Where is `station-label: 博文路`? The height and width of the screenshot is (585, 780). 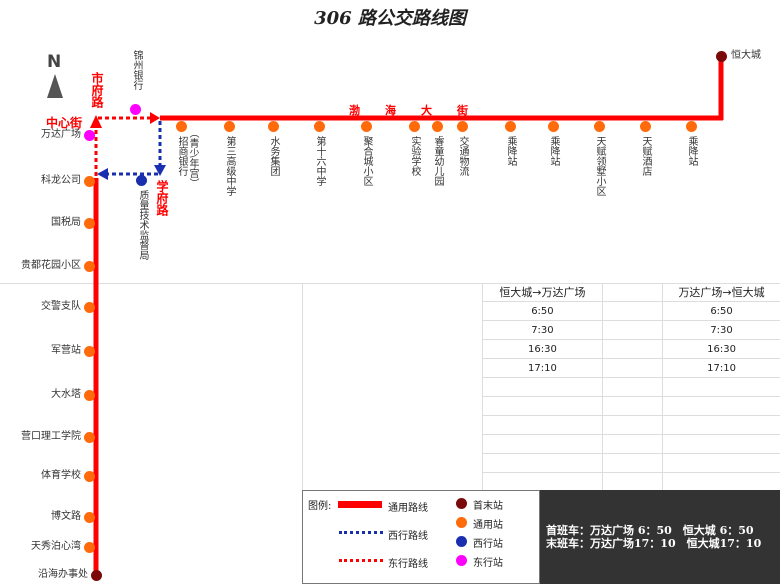 station-label: 博文路 is located at coordinates (66, 516).